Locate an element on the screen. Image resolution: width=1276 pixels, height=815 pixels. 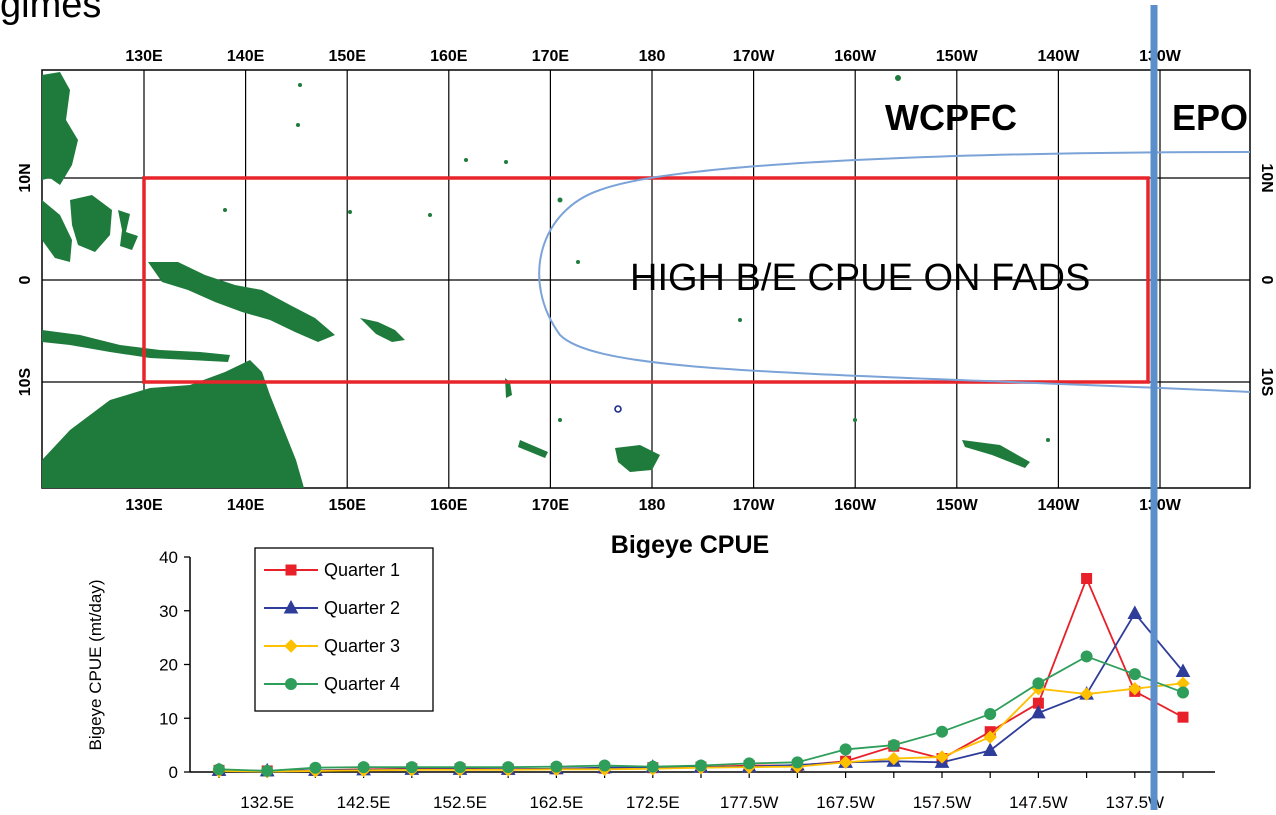
land-french-polynesia is located at coordinates (996, 454).